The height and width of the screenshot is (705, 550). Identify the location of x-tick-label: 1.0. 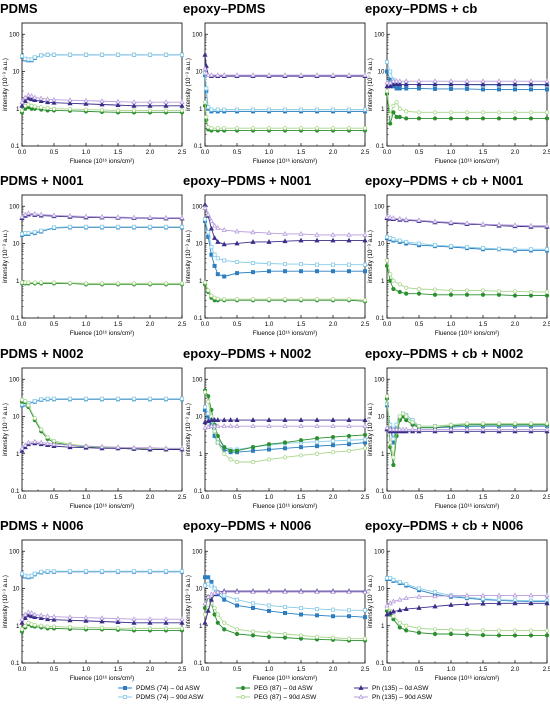
(86, 152).